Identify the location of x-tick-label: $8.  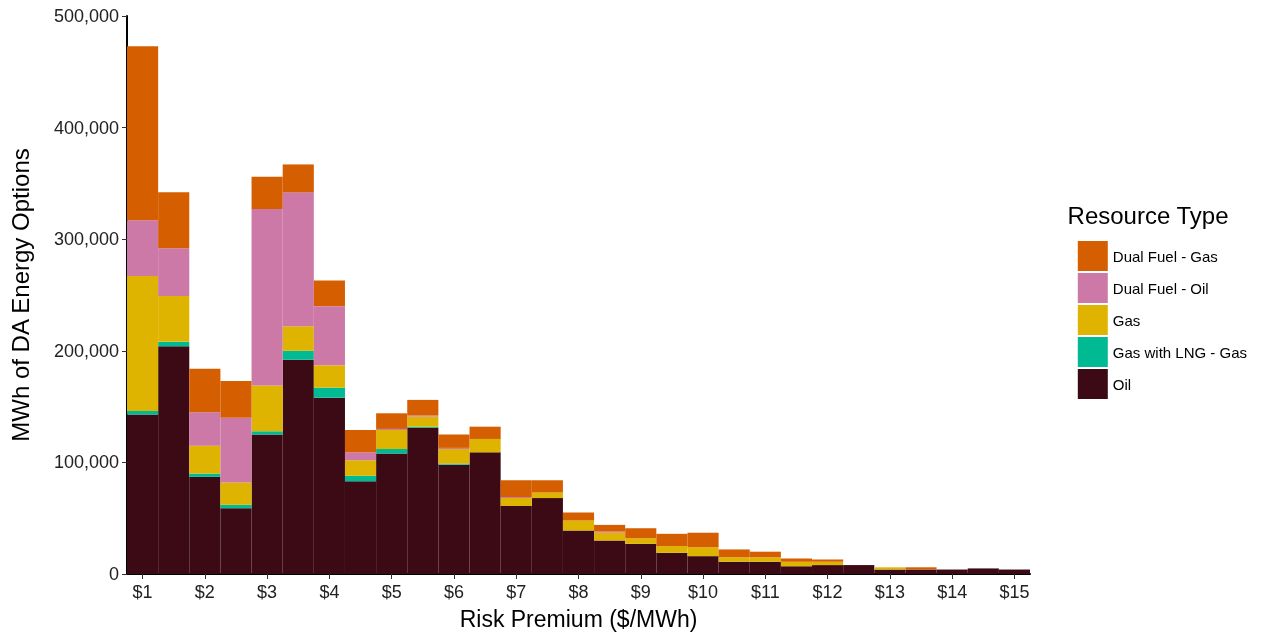
(578, 592).